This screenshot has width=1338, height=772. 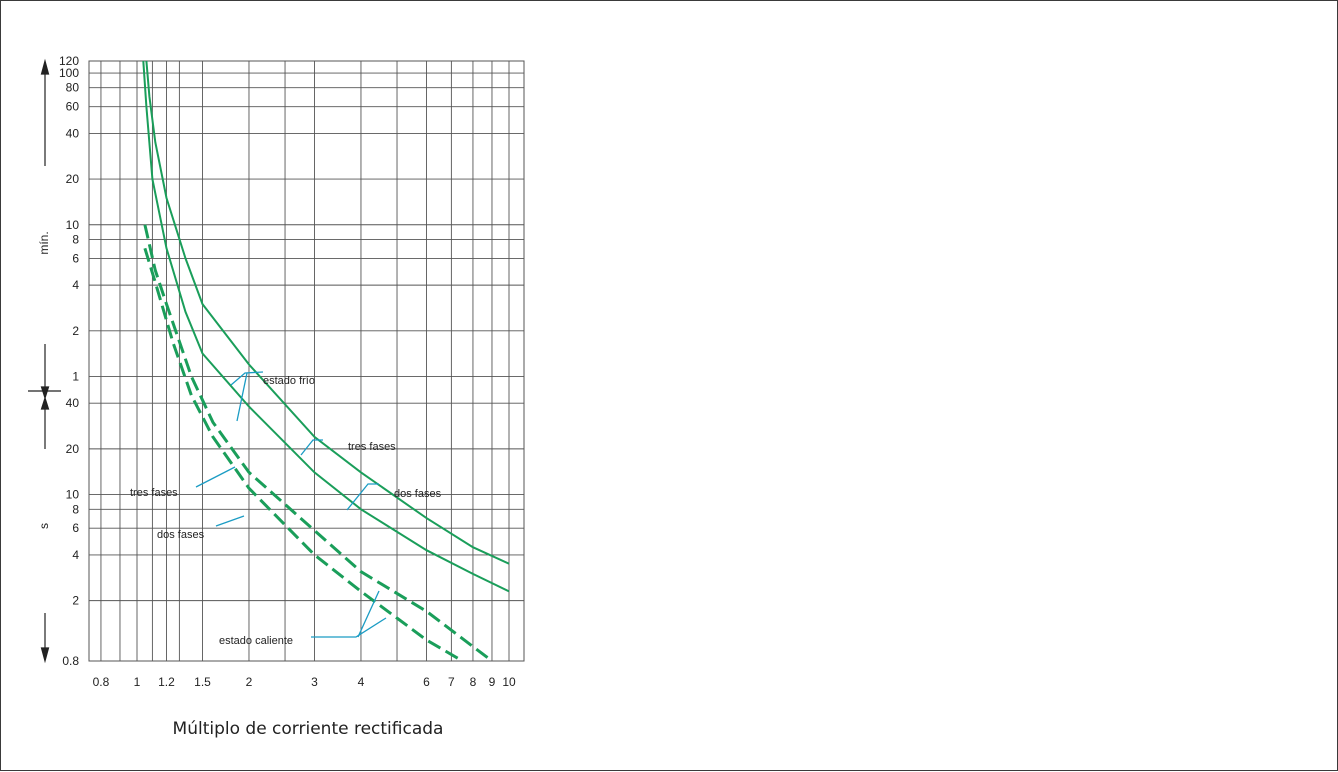 What do you see at coordinates (509, 682) in the screenshot?
I see `x-tick-label: 10` at bounding box center [509, 682].